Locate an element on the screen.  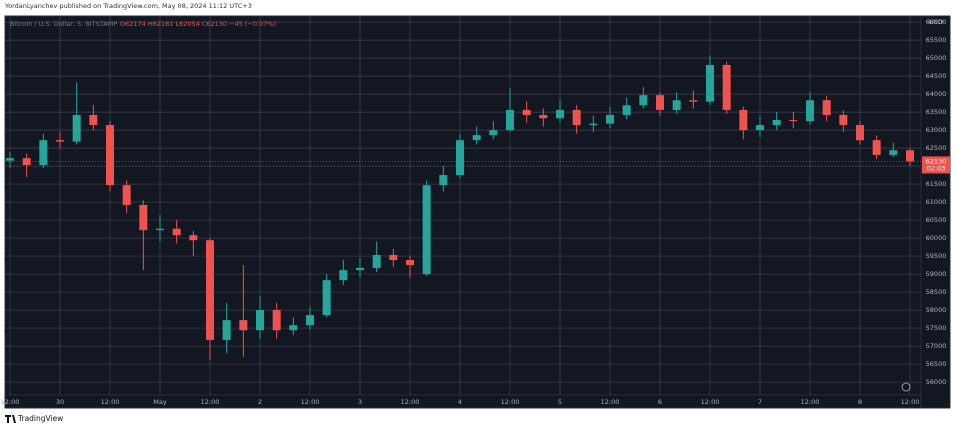
x-tick-label: 5 is located at coordinates (560, 402).